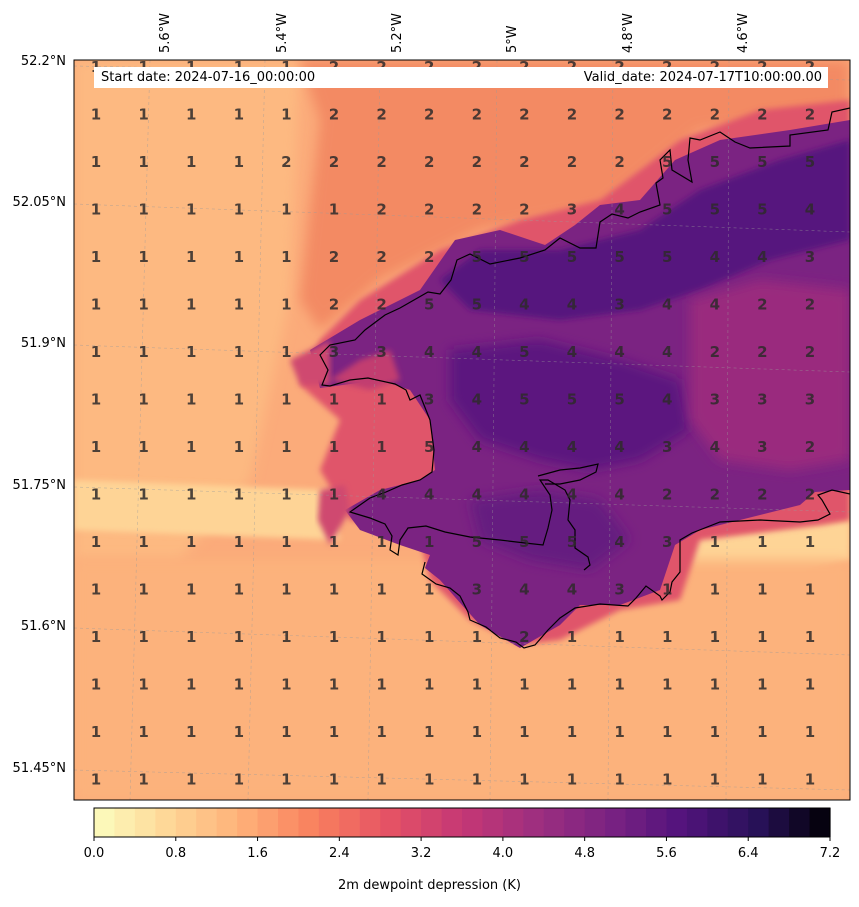  Describe the element at coordinates (584, 853) in the screenshot. I see `colorbar-tick-label: 4.8` at that location.